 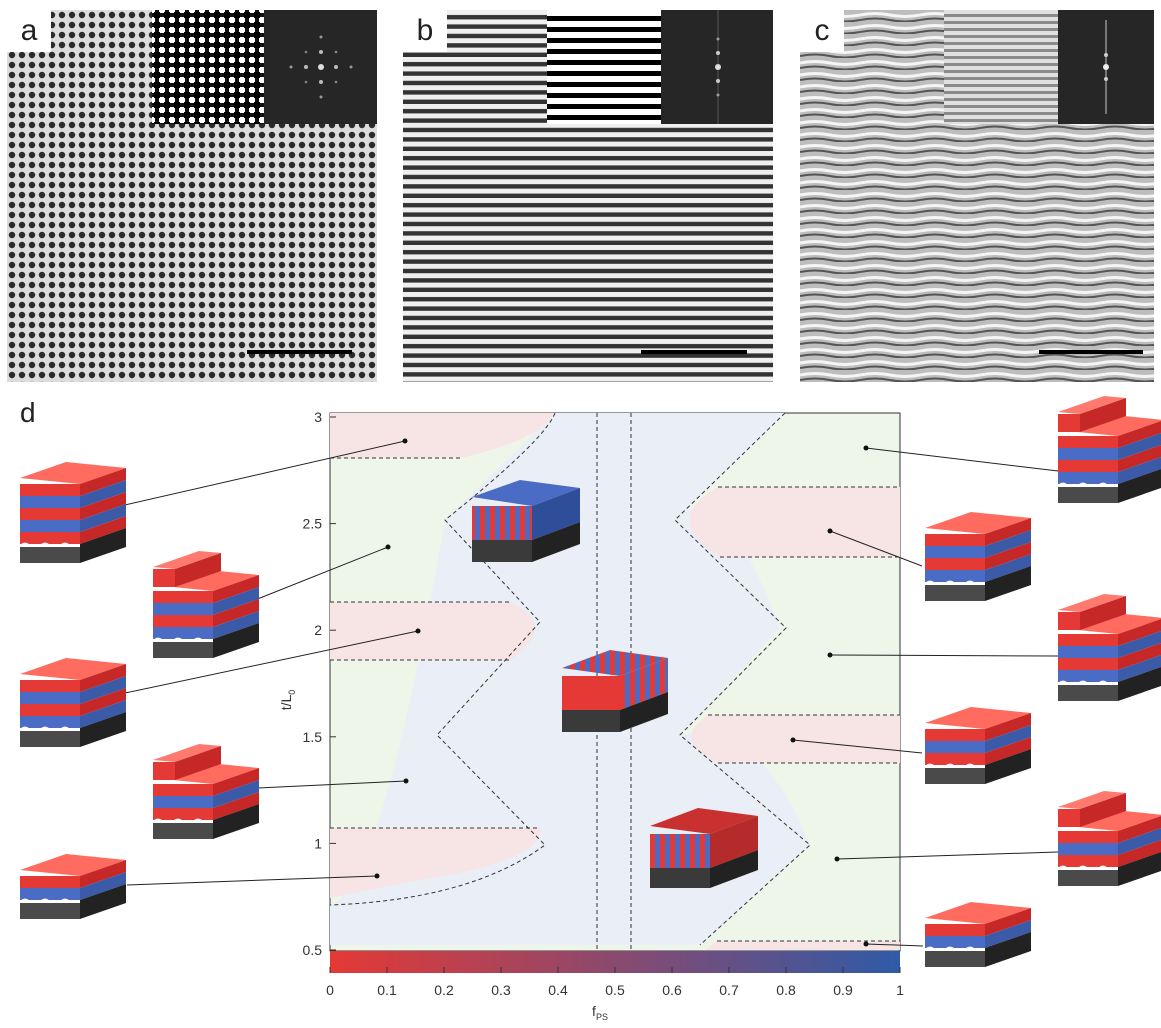 What do you see at coordinates (615, 990) in the screenshot?
I see `x-tick-label: 0.5` at bounding box center [615, 990].